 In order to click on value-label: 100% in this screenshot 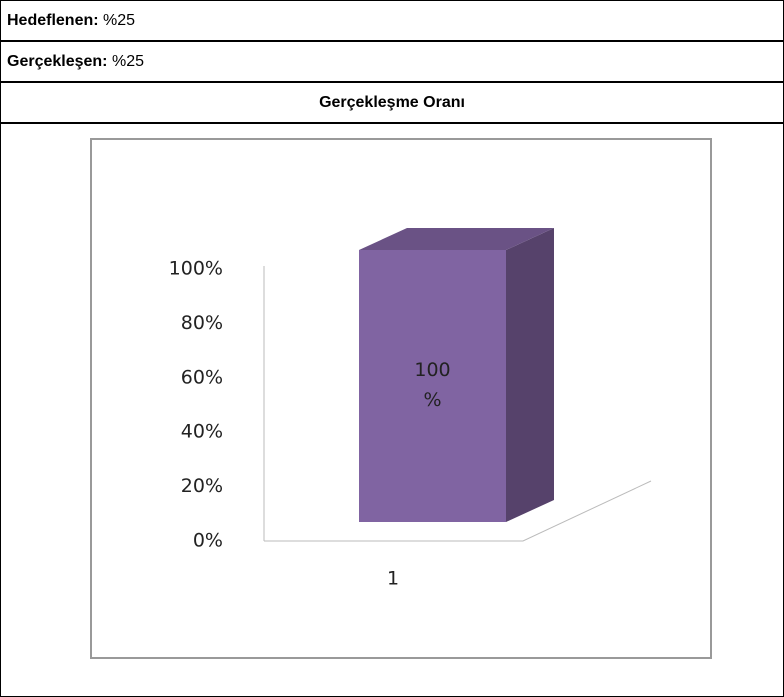, I will do `click(432, 385)`.